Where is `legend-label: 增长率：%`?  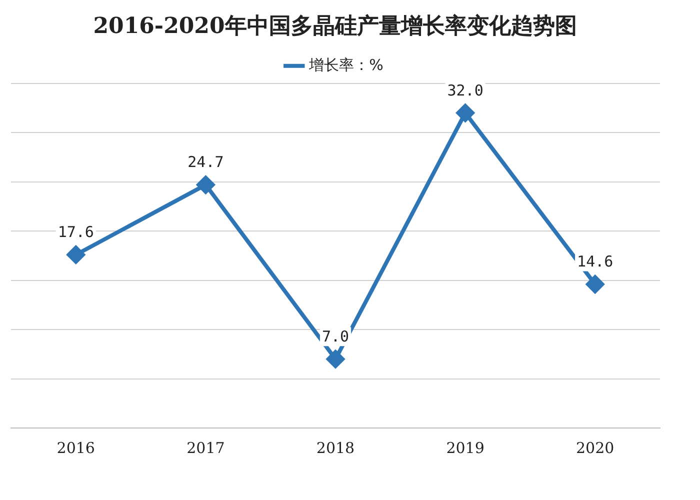
legend-label: 增长率：% is located at coordinates (346, 65).